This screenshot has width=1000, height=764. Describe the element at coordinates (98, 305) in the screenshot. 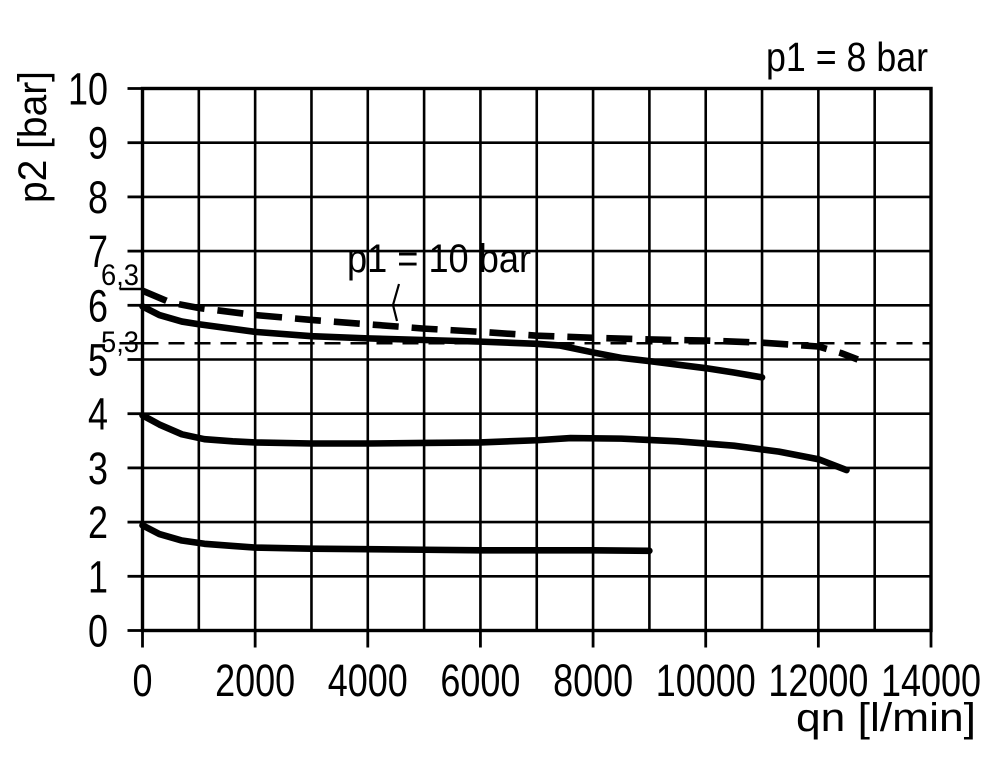

I see `y-tick-label: 6` at that location.